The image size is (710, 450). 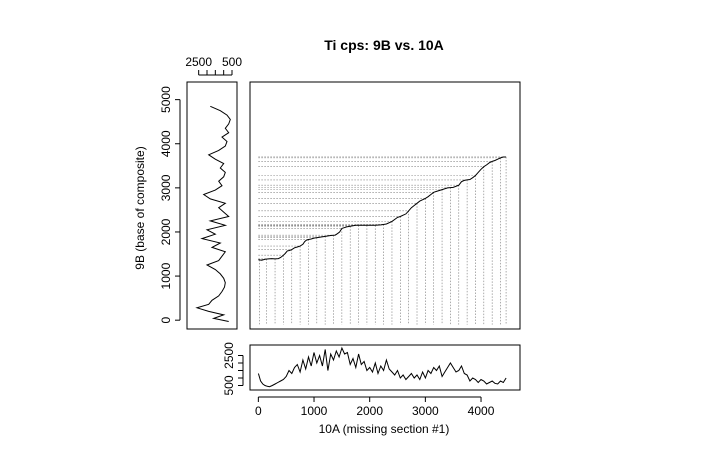 I want to click on bottom-y-tick-label: 2500, so click(x=229, y=355).